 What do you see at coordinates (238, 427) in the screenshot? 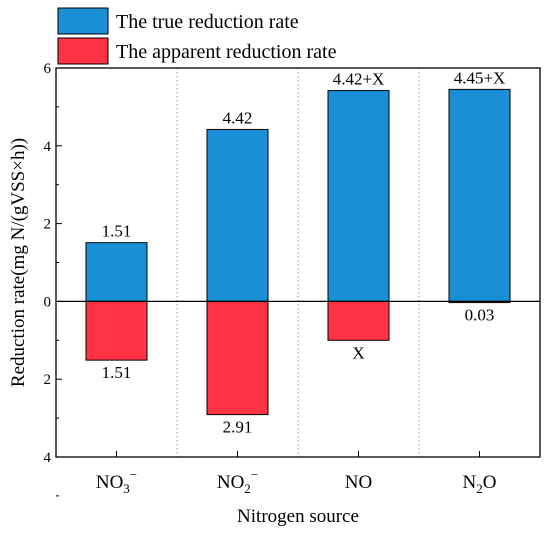
I see `apparent-rate-data-label: 2.91` at bounding box center [238, 427].